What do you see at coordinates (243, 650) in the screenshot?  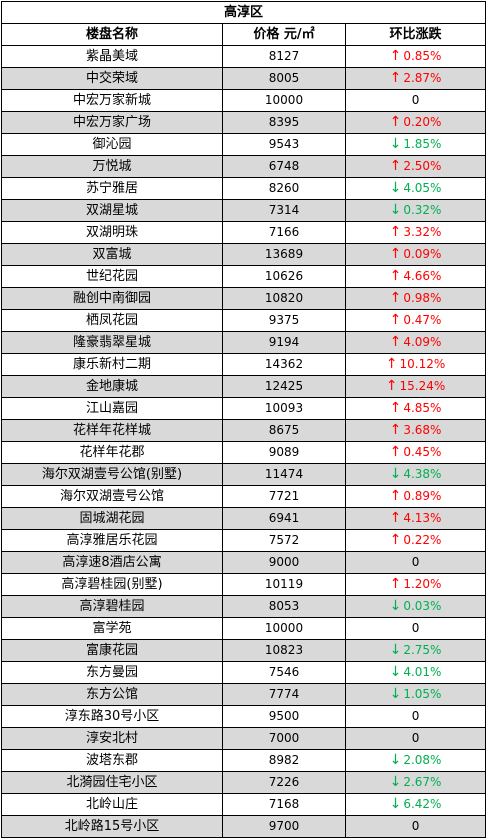 I see `table-row: 富康花园 10823 ↓ 2.75%` at bounding box center [243, 650].